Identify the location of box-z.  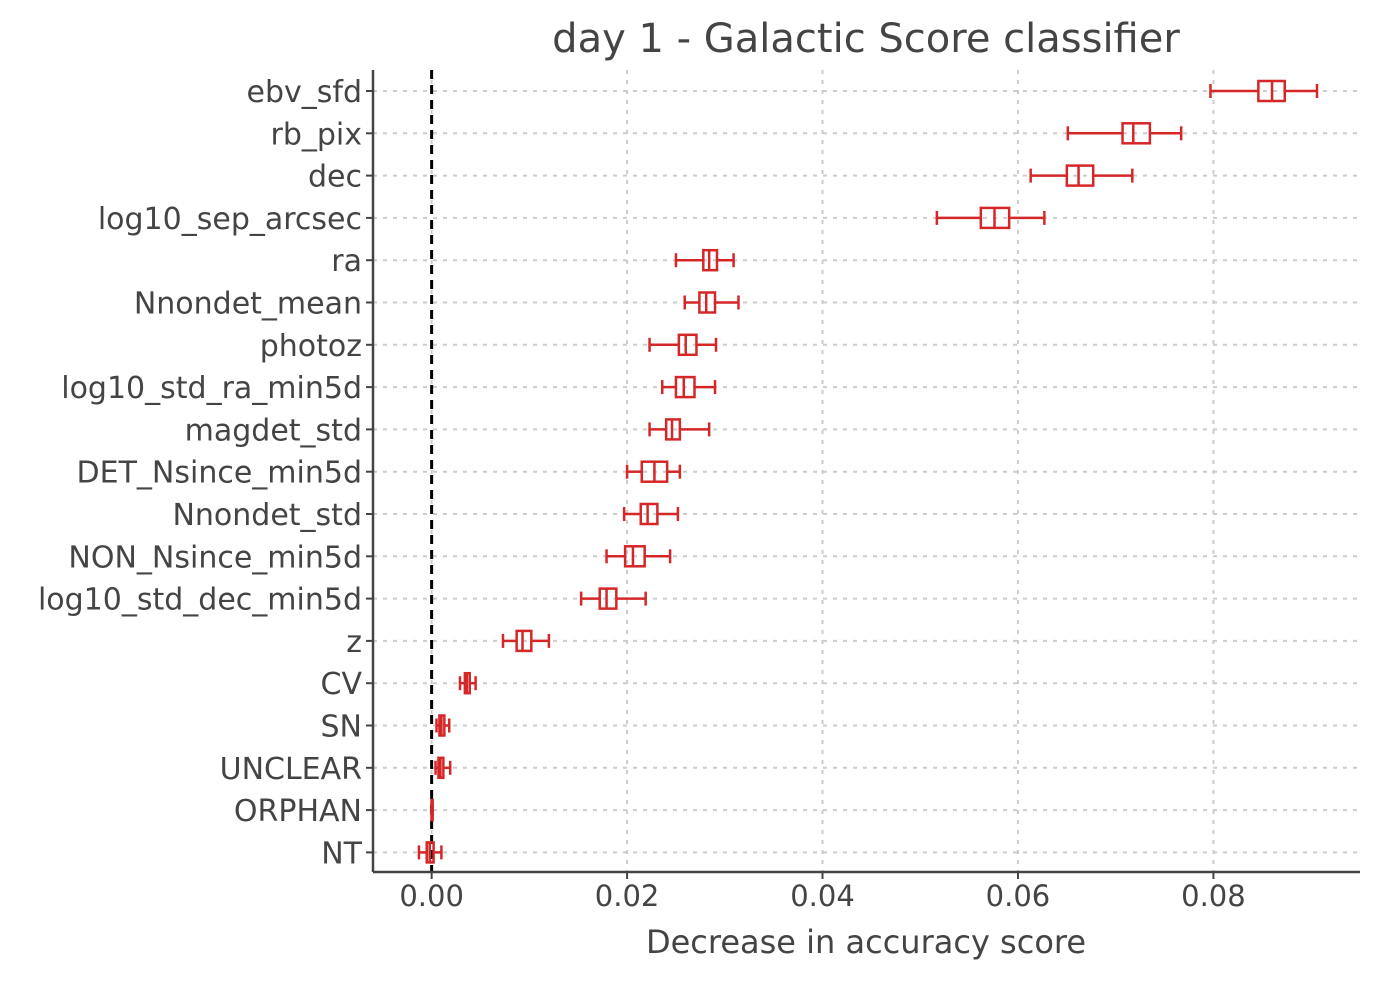
(526, 641).